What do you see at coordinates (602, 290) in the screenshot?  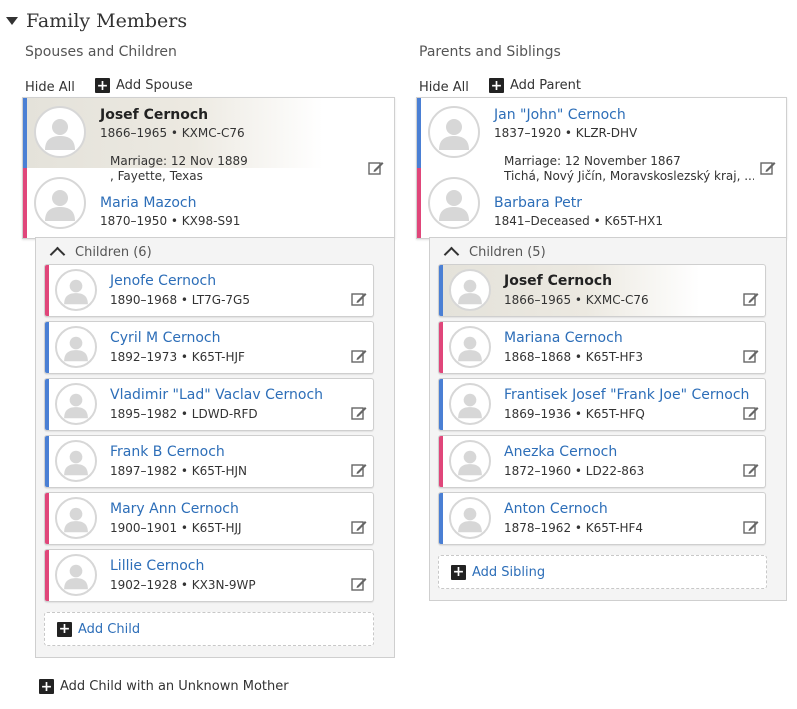 I see `child-card: Josef Cernoch 1866–1965 • KXMC-C76` at bounding box center [602, 290].